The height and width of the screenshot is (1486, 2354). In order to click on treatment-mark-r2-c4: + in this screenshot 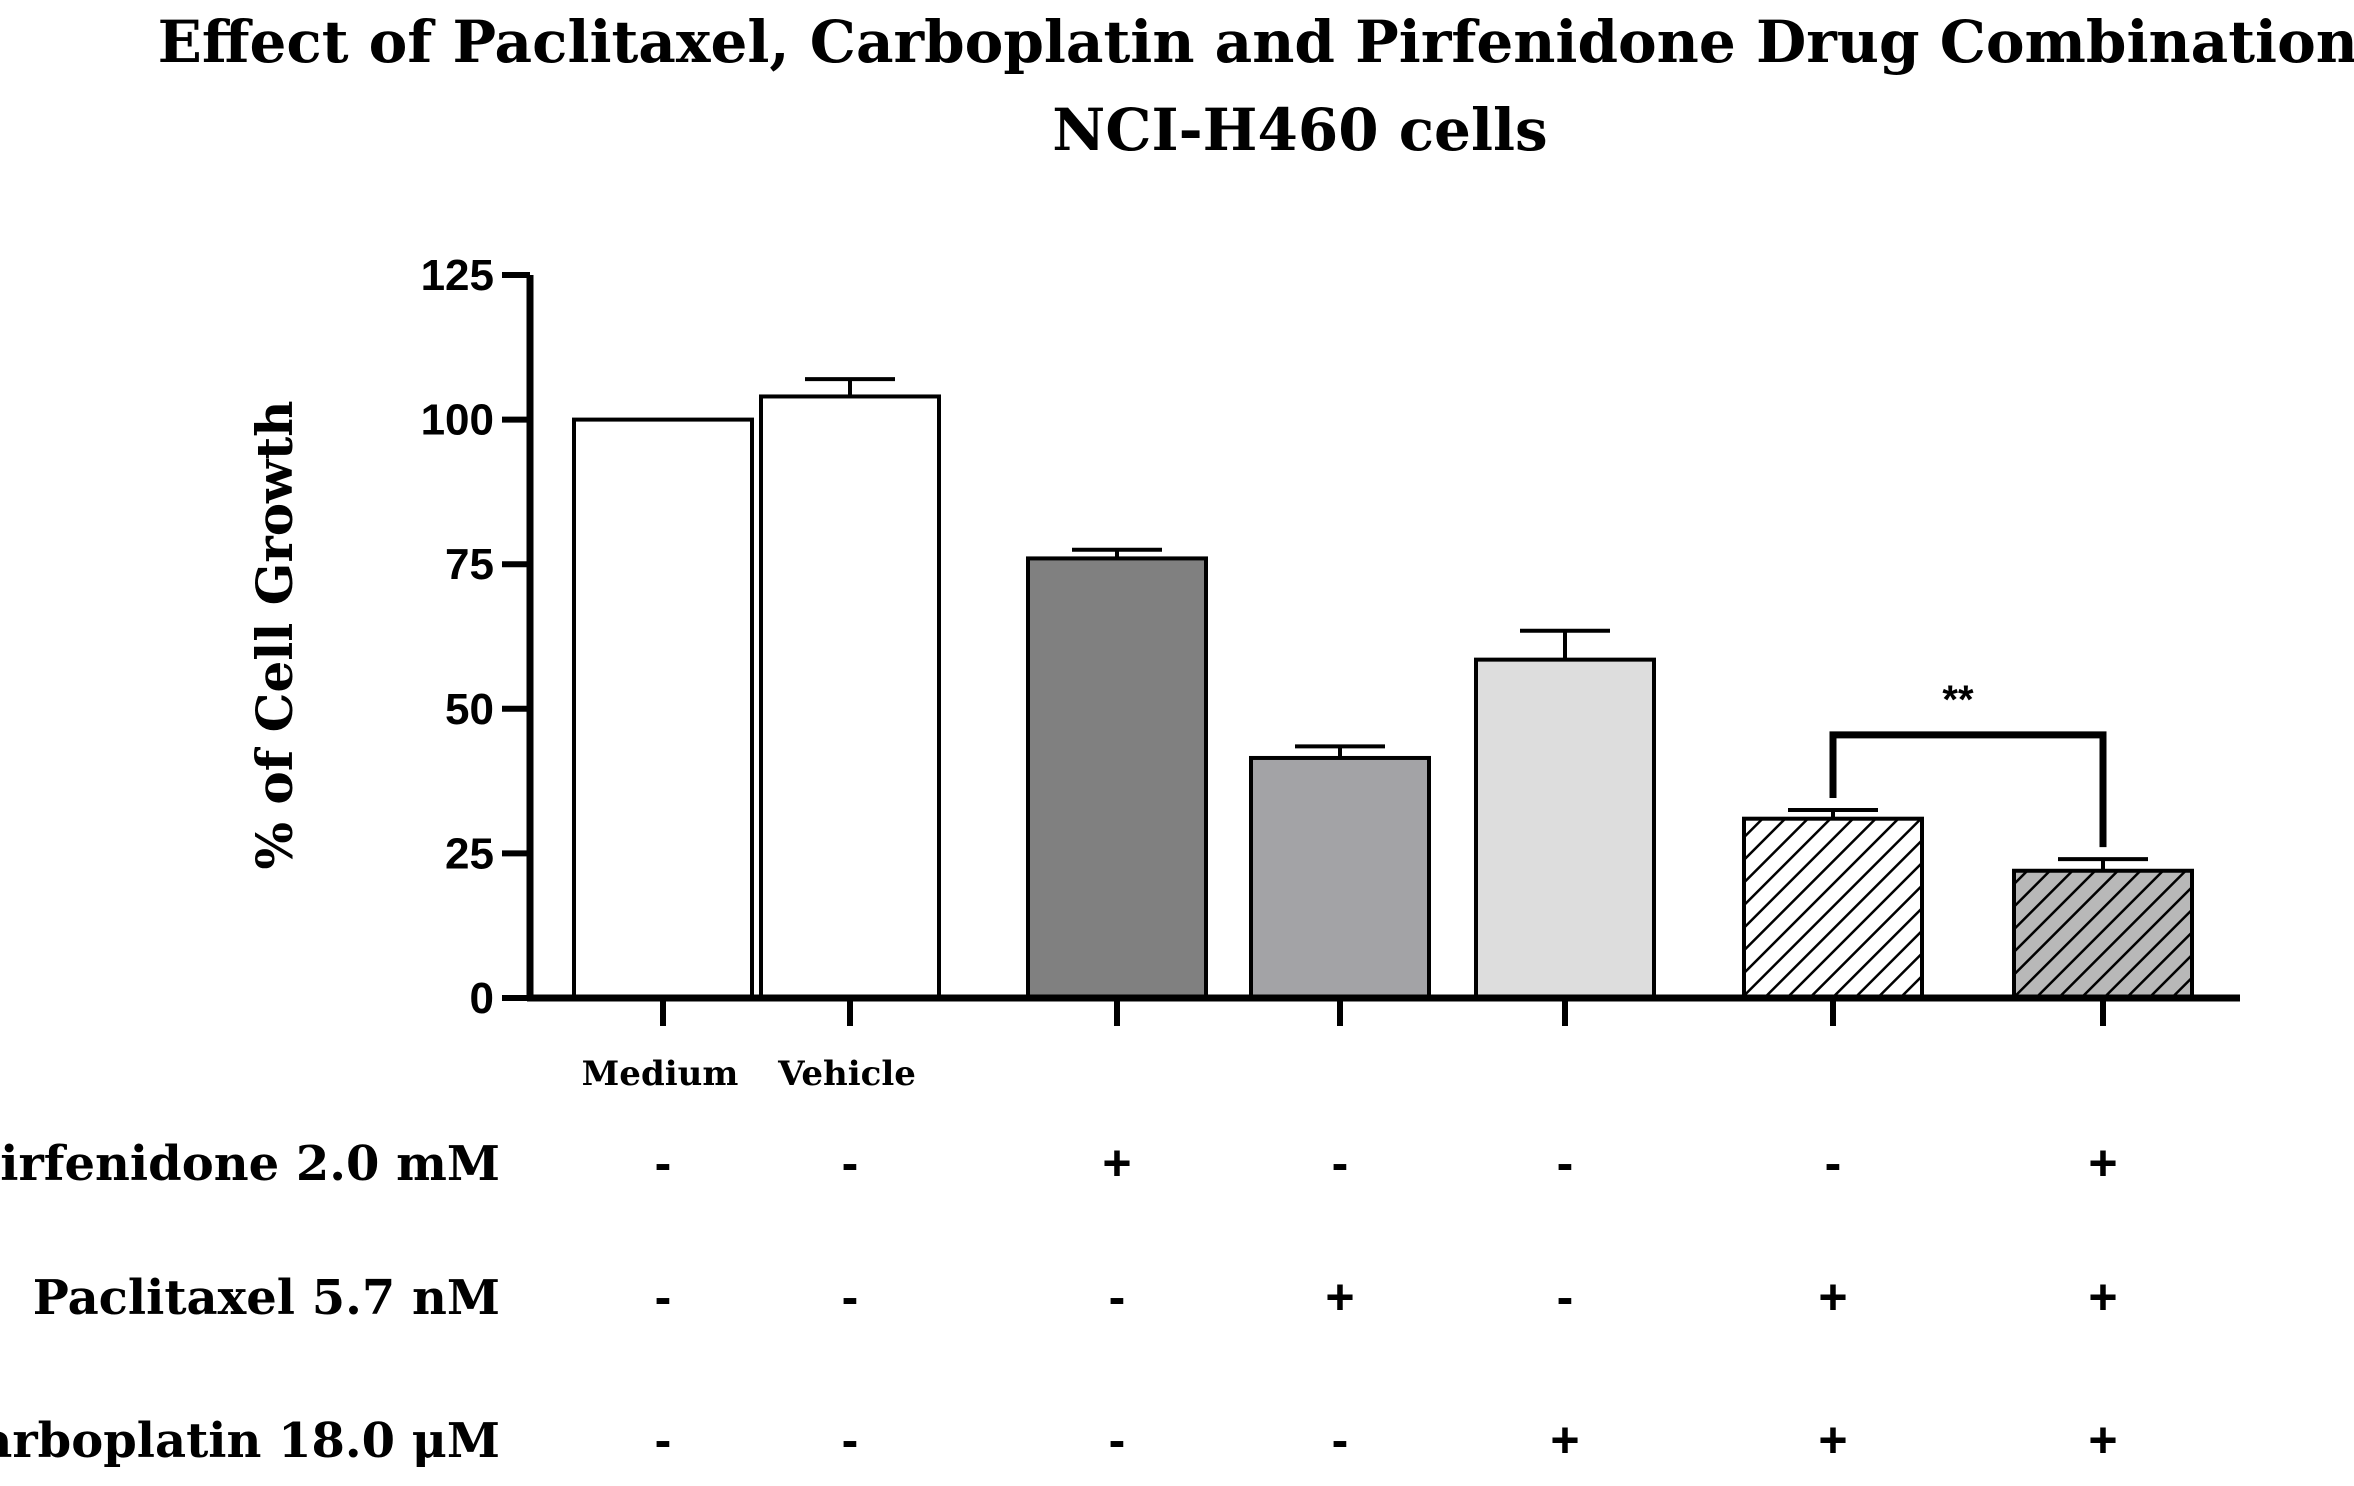, I will do `click(1339, 1297)`.